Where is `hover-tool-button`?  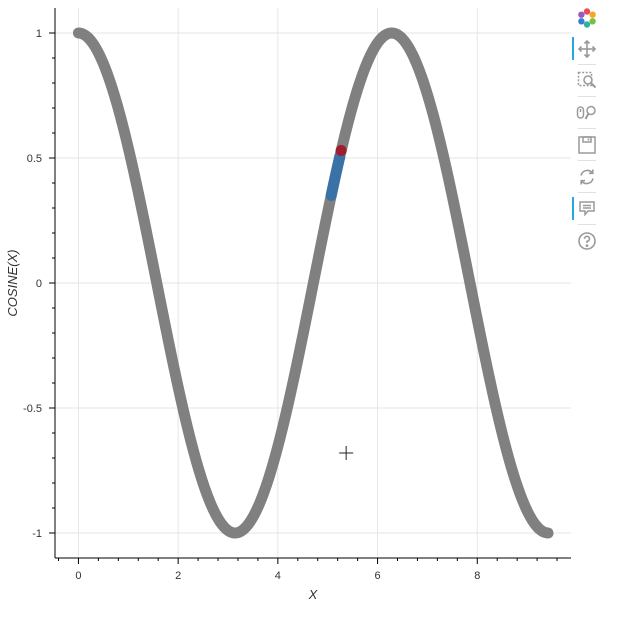
hover-tool-button is located at coordinates (587, 208).